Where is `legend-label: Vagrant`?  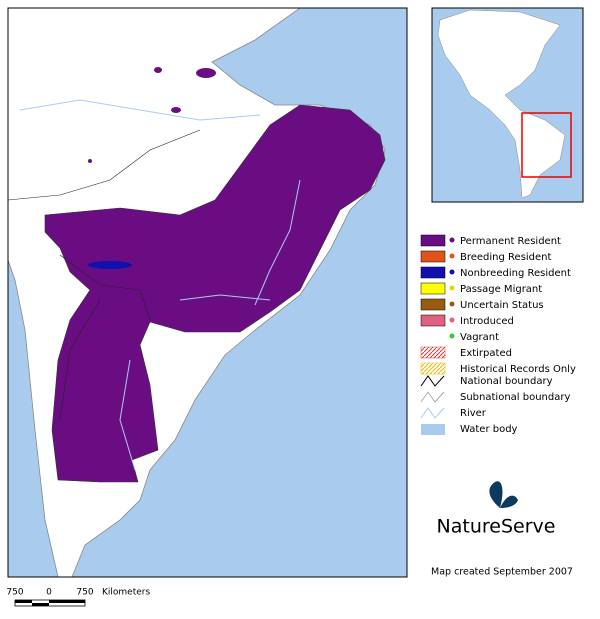 legend-label: Vagrant is located at coordinates (479, 337).